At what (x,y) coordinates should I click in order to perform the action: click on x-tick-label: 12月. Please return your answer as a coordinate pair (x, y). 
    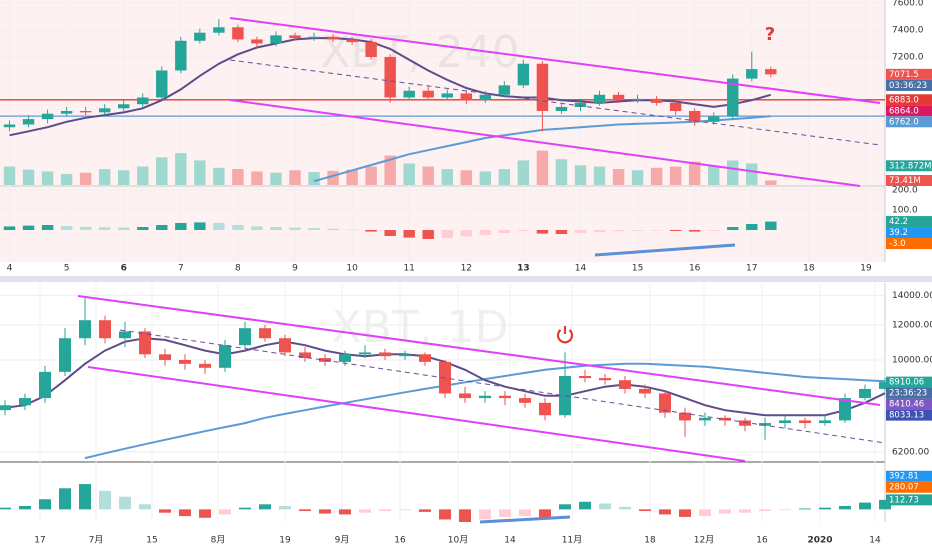
    Looking at the image, I should click on (704, 540).